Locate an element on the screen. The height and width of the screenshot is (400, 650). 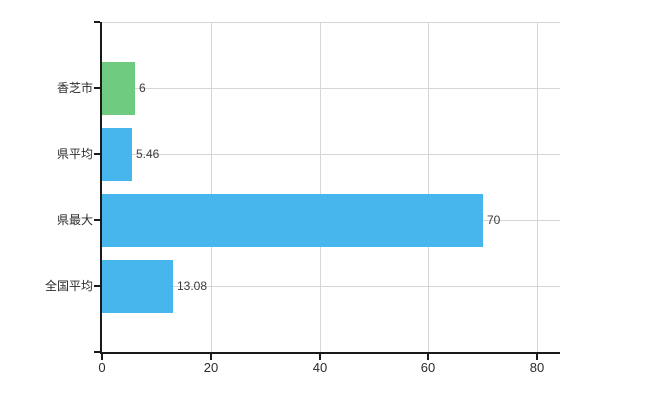
category-label-香芝市: 香芝市 is located at coordinates (74, 88).